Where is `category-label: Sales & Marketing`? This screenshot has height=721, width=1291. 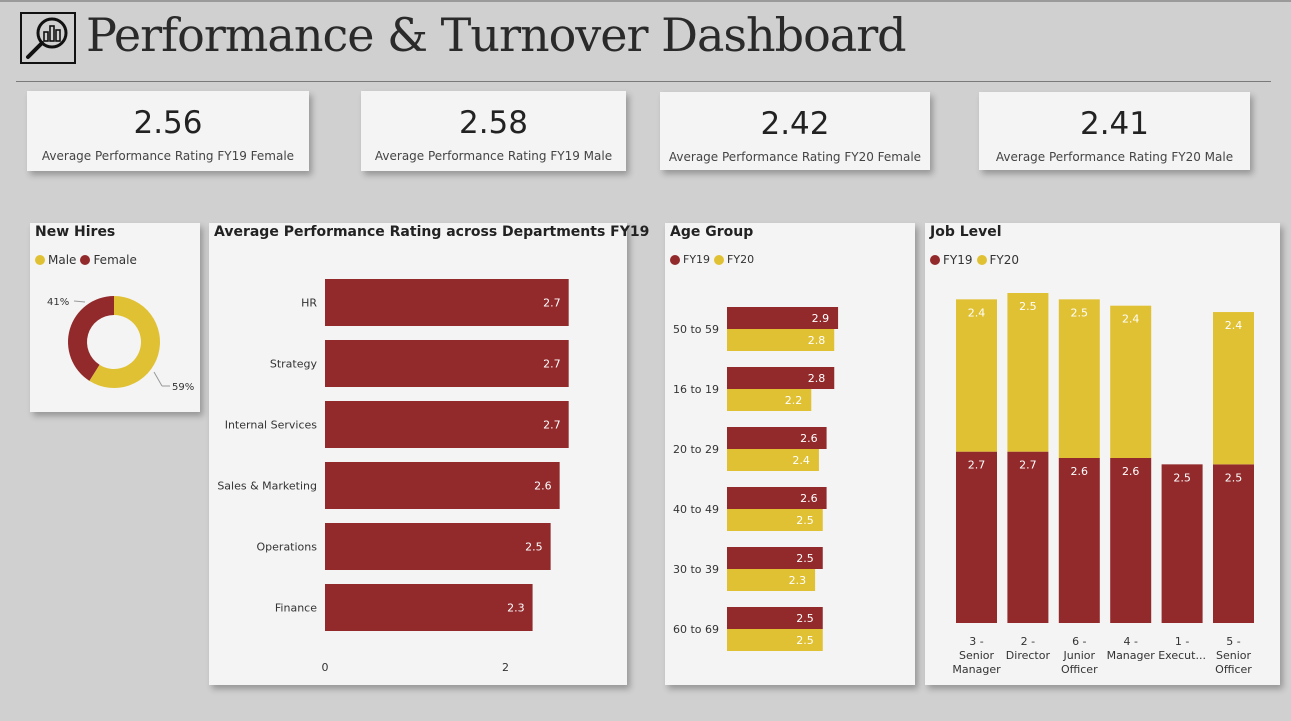
category-label: Sales & Marketing is located at coordinates (267, 486).